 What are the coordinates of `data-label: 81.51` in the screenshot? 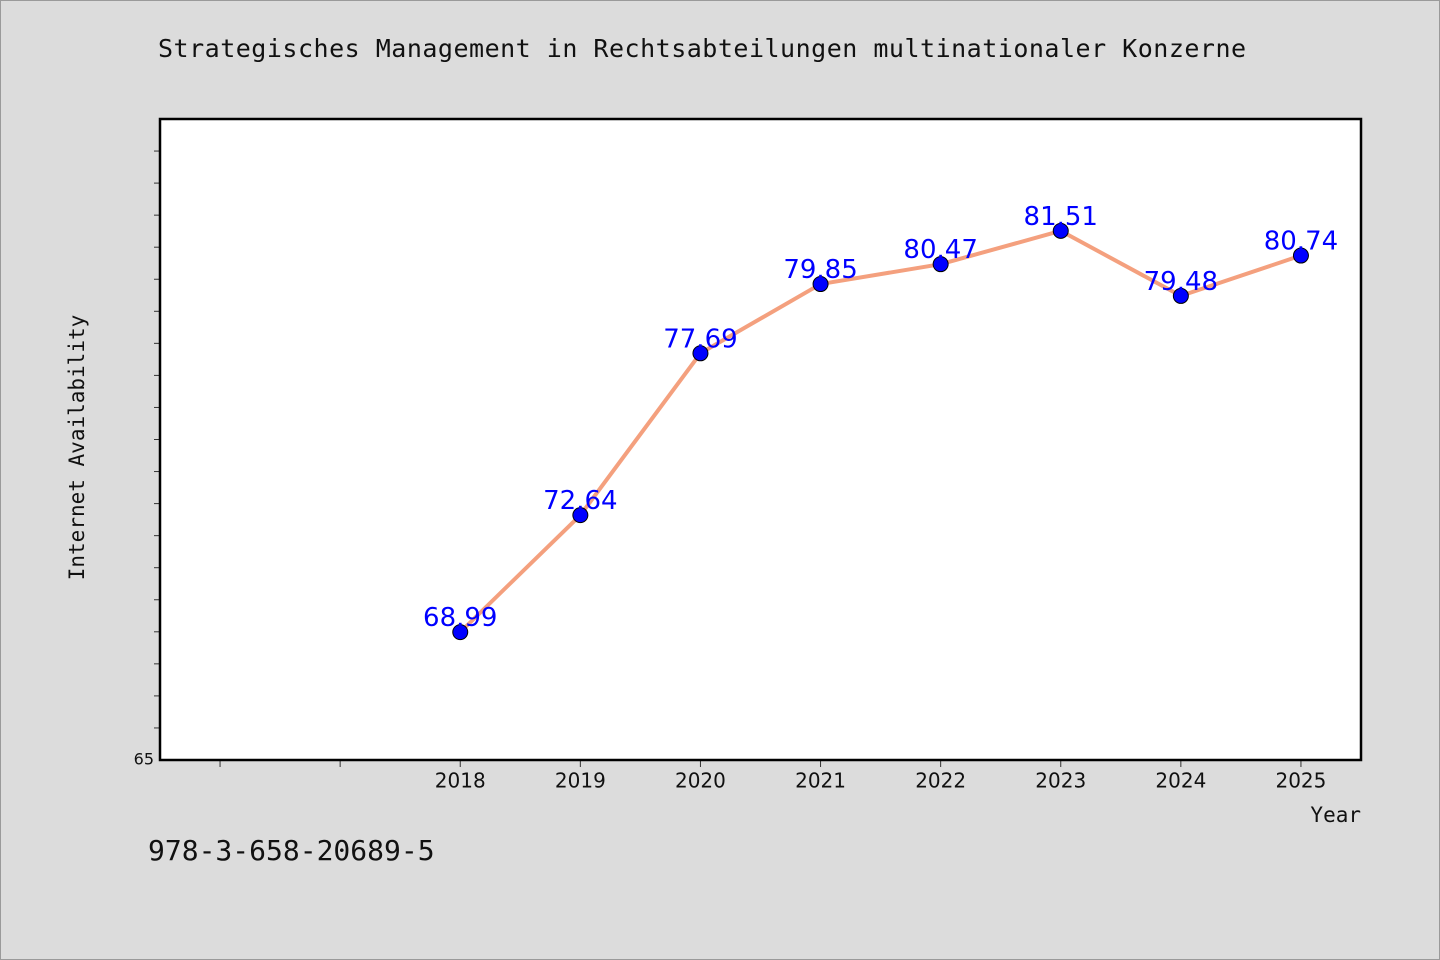 It's located at (1061, 217).